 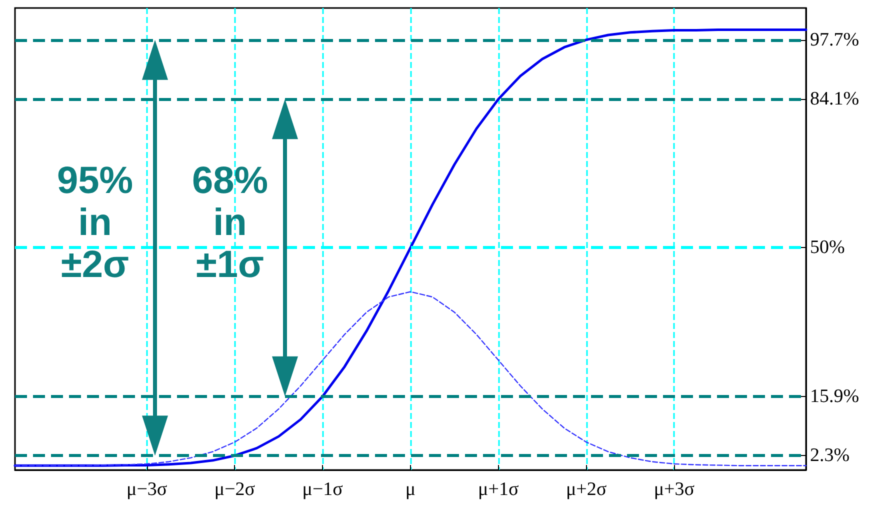 I want to click on x-tick-label: μ+3σ, so click(x=674, y=489).